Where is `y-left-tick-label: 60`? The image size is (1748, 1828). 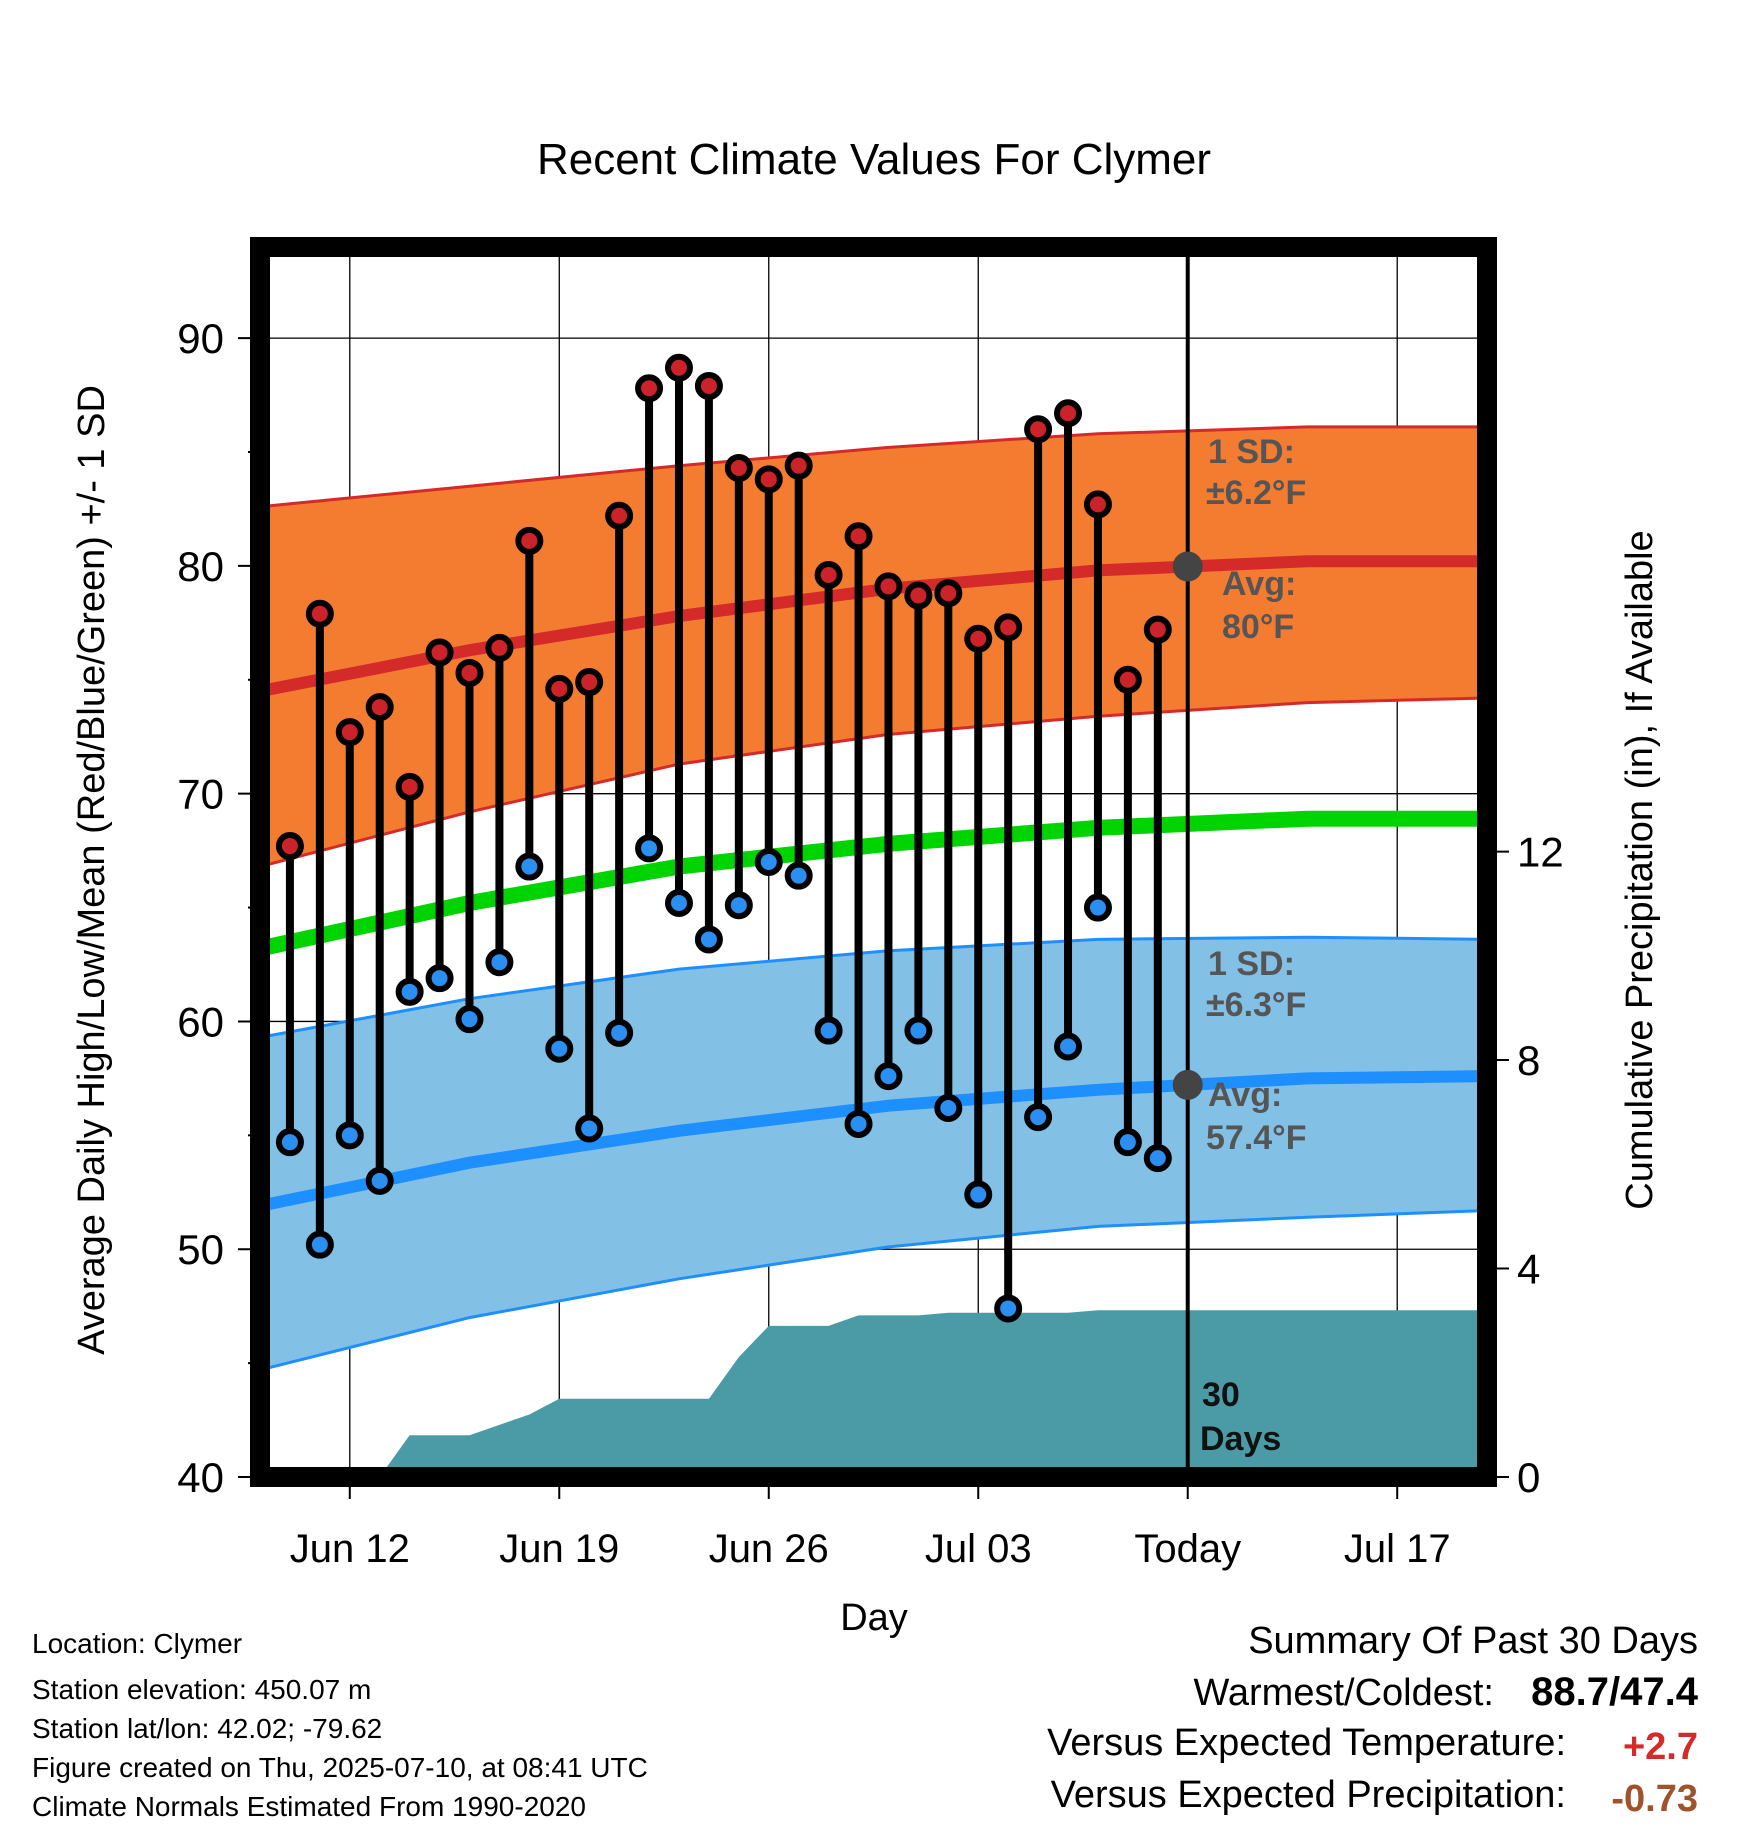 y-left-tick-label: 60 is located at coordinates (200, 1021).